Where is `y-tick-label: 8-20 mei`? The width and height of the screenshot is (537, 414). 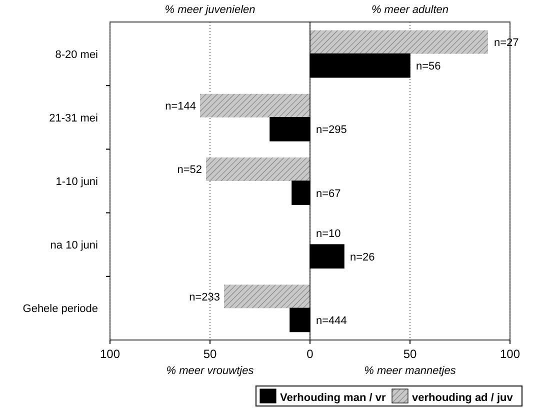 y-tick-label: 8-20 mei is located at coordinates (76, 54).